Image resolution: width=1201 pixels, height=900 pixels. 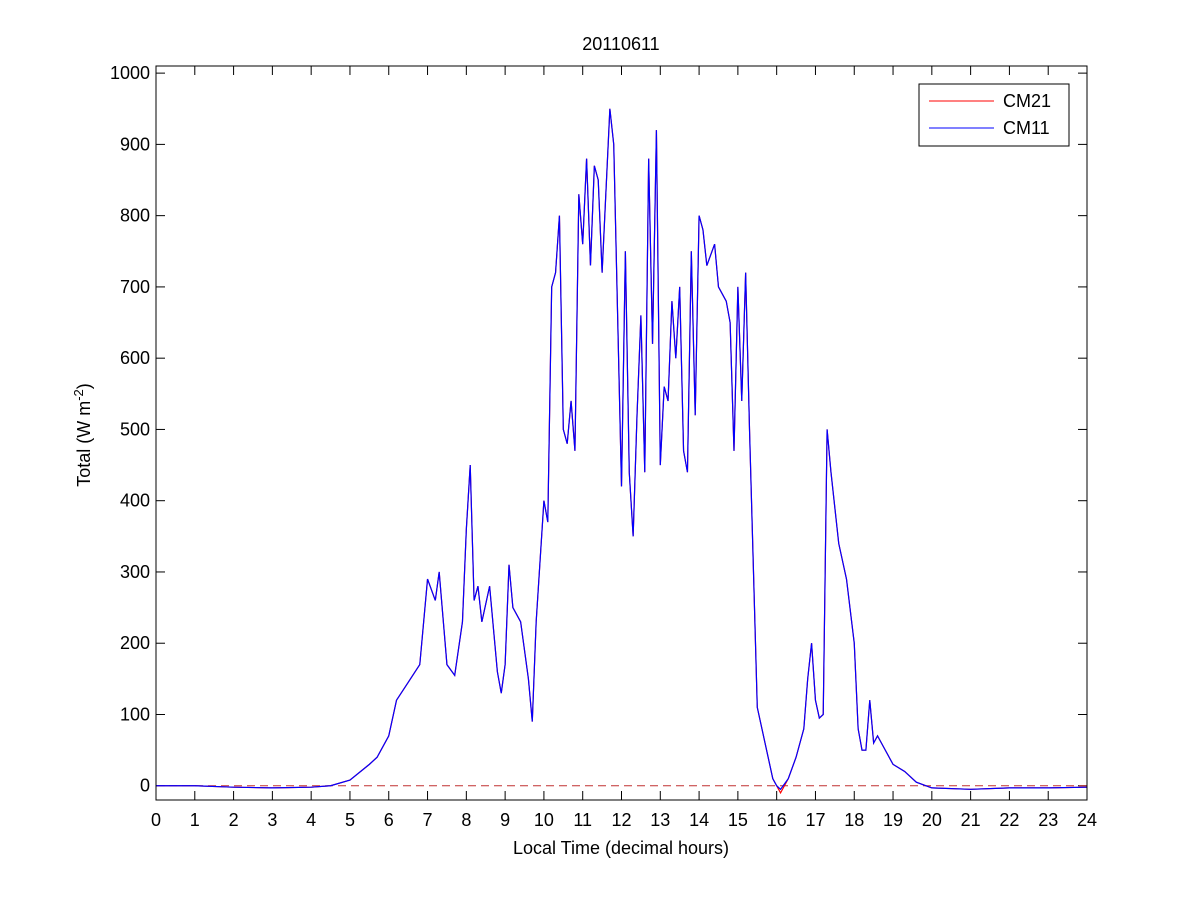 What do you see at coordinates (195, 820) in the screenshot?
I see `x-tick-label: 1` at bounding box center [195, 820].